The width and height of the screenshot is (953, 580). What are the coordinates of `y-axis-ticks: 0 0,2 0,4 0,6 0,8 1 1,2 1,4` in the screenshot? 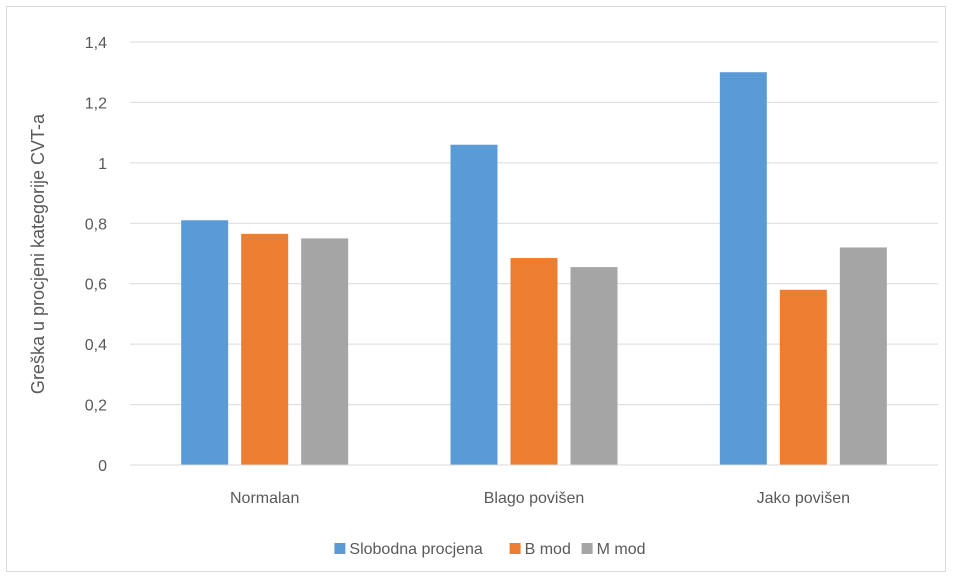 It's located at (96, 255).